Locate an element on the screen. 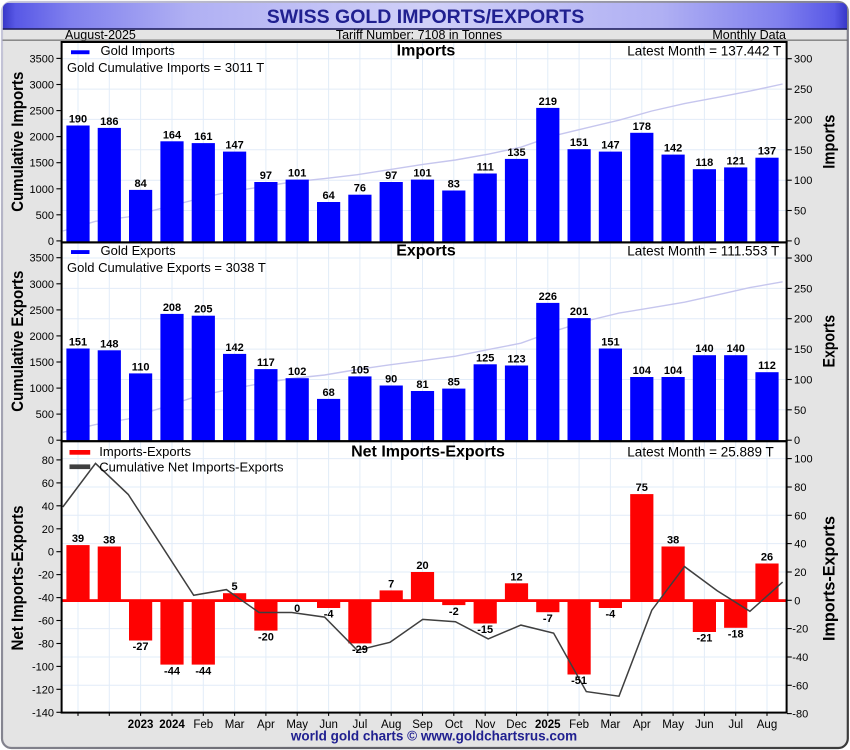 This screenshot has width=850, height=750. svg-text: 200 is located at coordinates (803, 320).